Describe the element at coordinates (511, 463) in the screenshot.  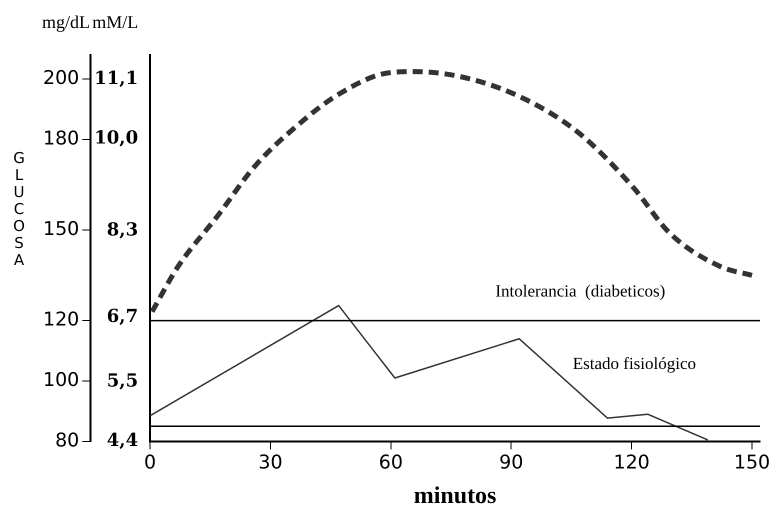
I see `x-tick-label: 90` at that location.